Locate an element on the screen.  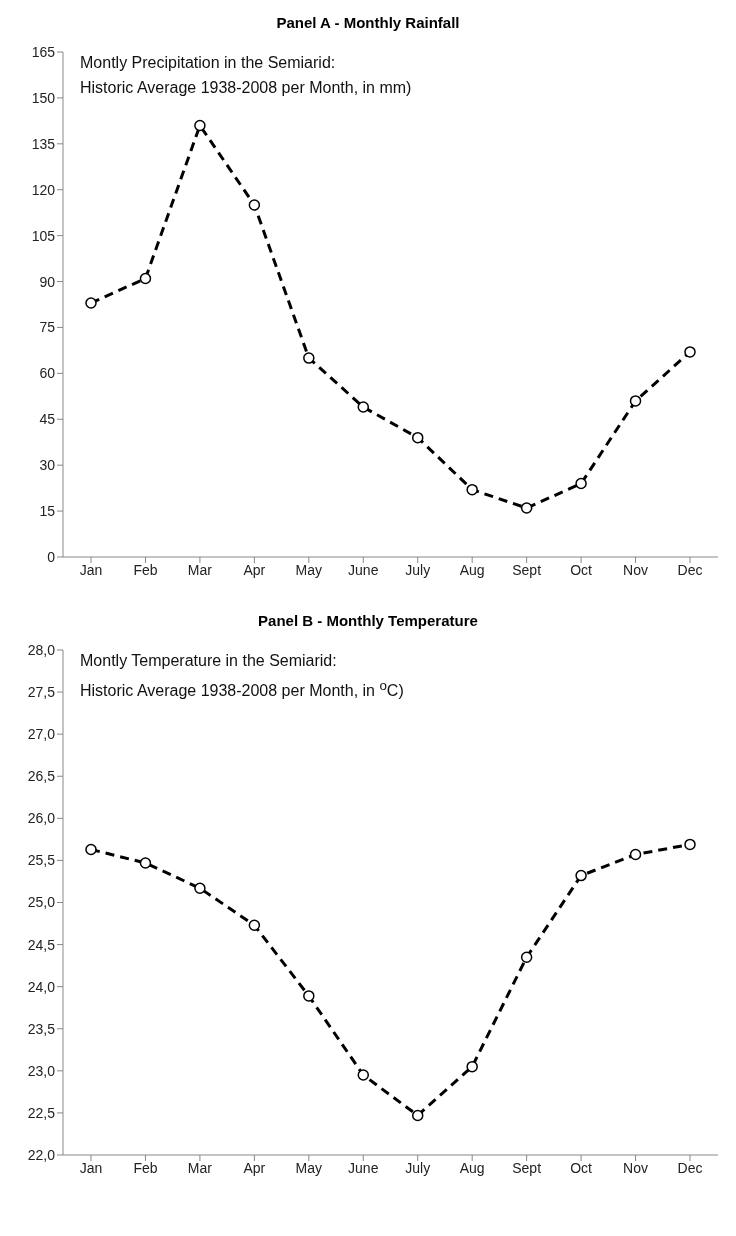
annotation: Montly Temperature in the Semiarid: is located at coordinates (209, 661).